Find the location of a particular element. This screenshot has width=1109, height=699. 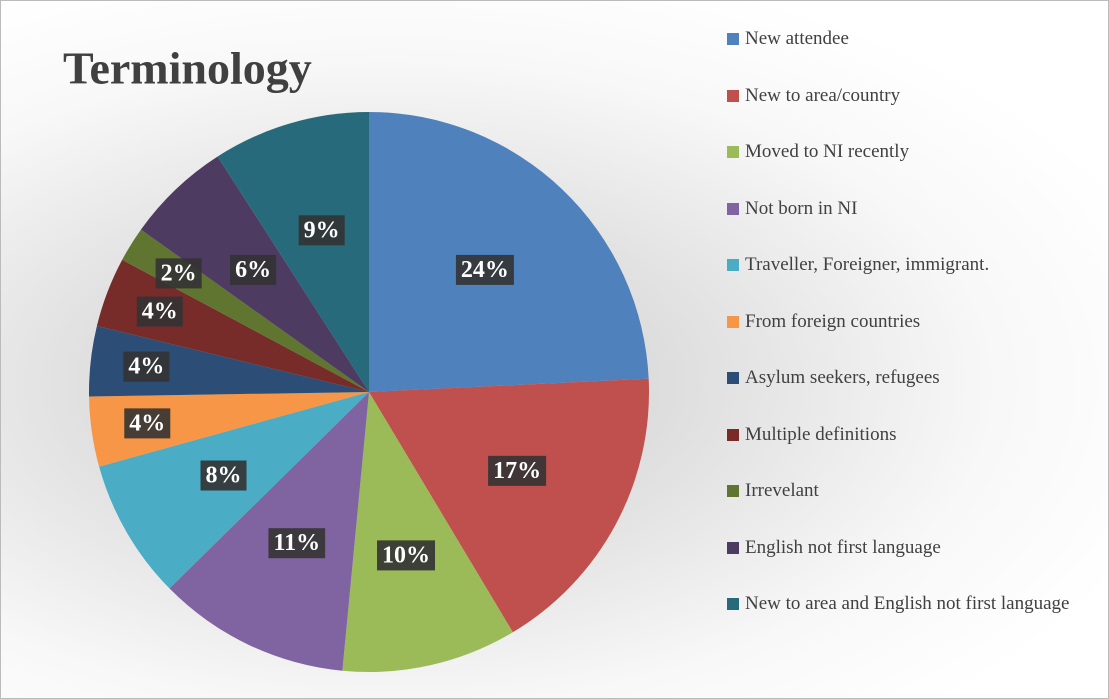

data-label: 6% is located at coordinates (253, 270).